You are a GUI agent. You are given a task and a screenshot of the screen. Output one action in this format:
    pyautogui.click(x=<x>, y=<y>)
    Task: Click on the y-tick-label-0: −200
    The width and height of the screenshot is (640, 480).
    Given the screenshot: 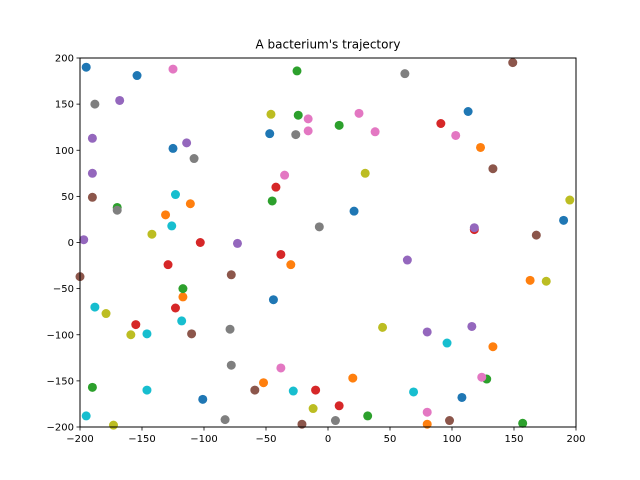 What is the action you would take?
    pyautogui.click(x=60, y=428)
    